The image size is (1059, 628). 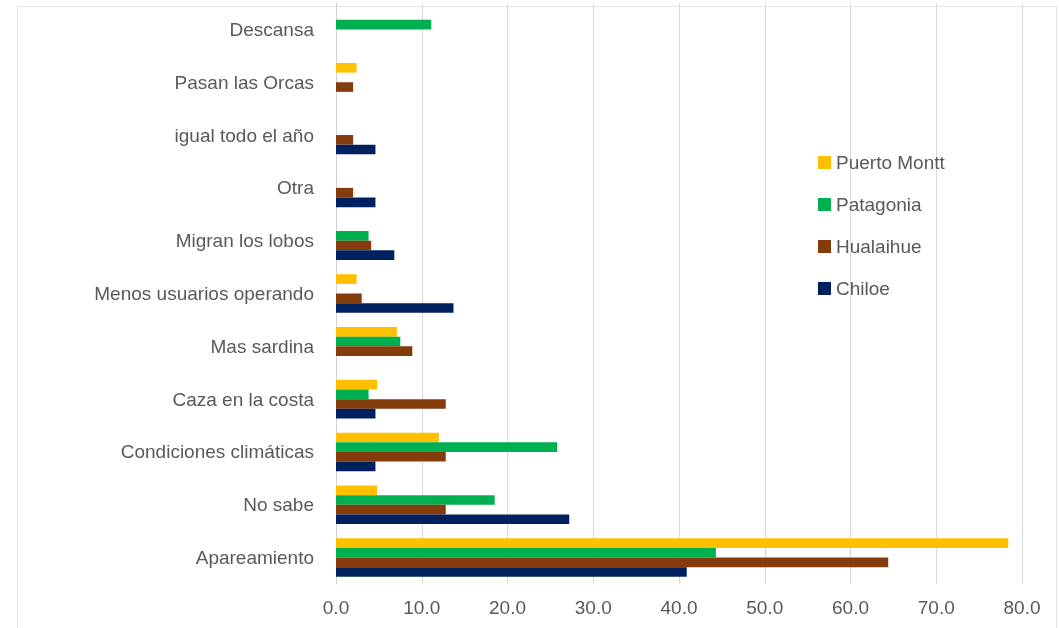 What do you see at coordinates (336, 607) in the screenshot?
I see `x-tick-label: 0.0` at bounding box center [336, 607].